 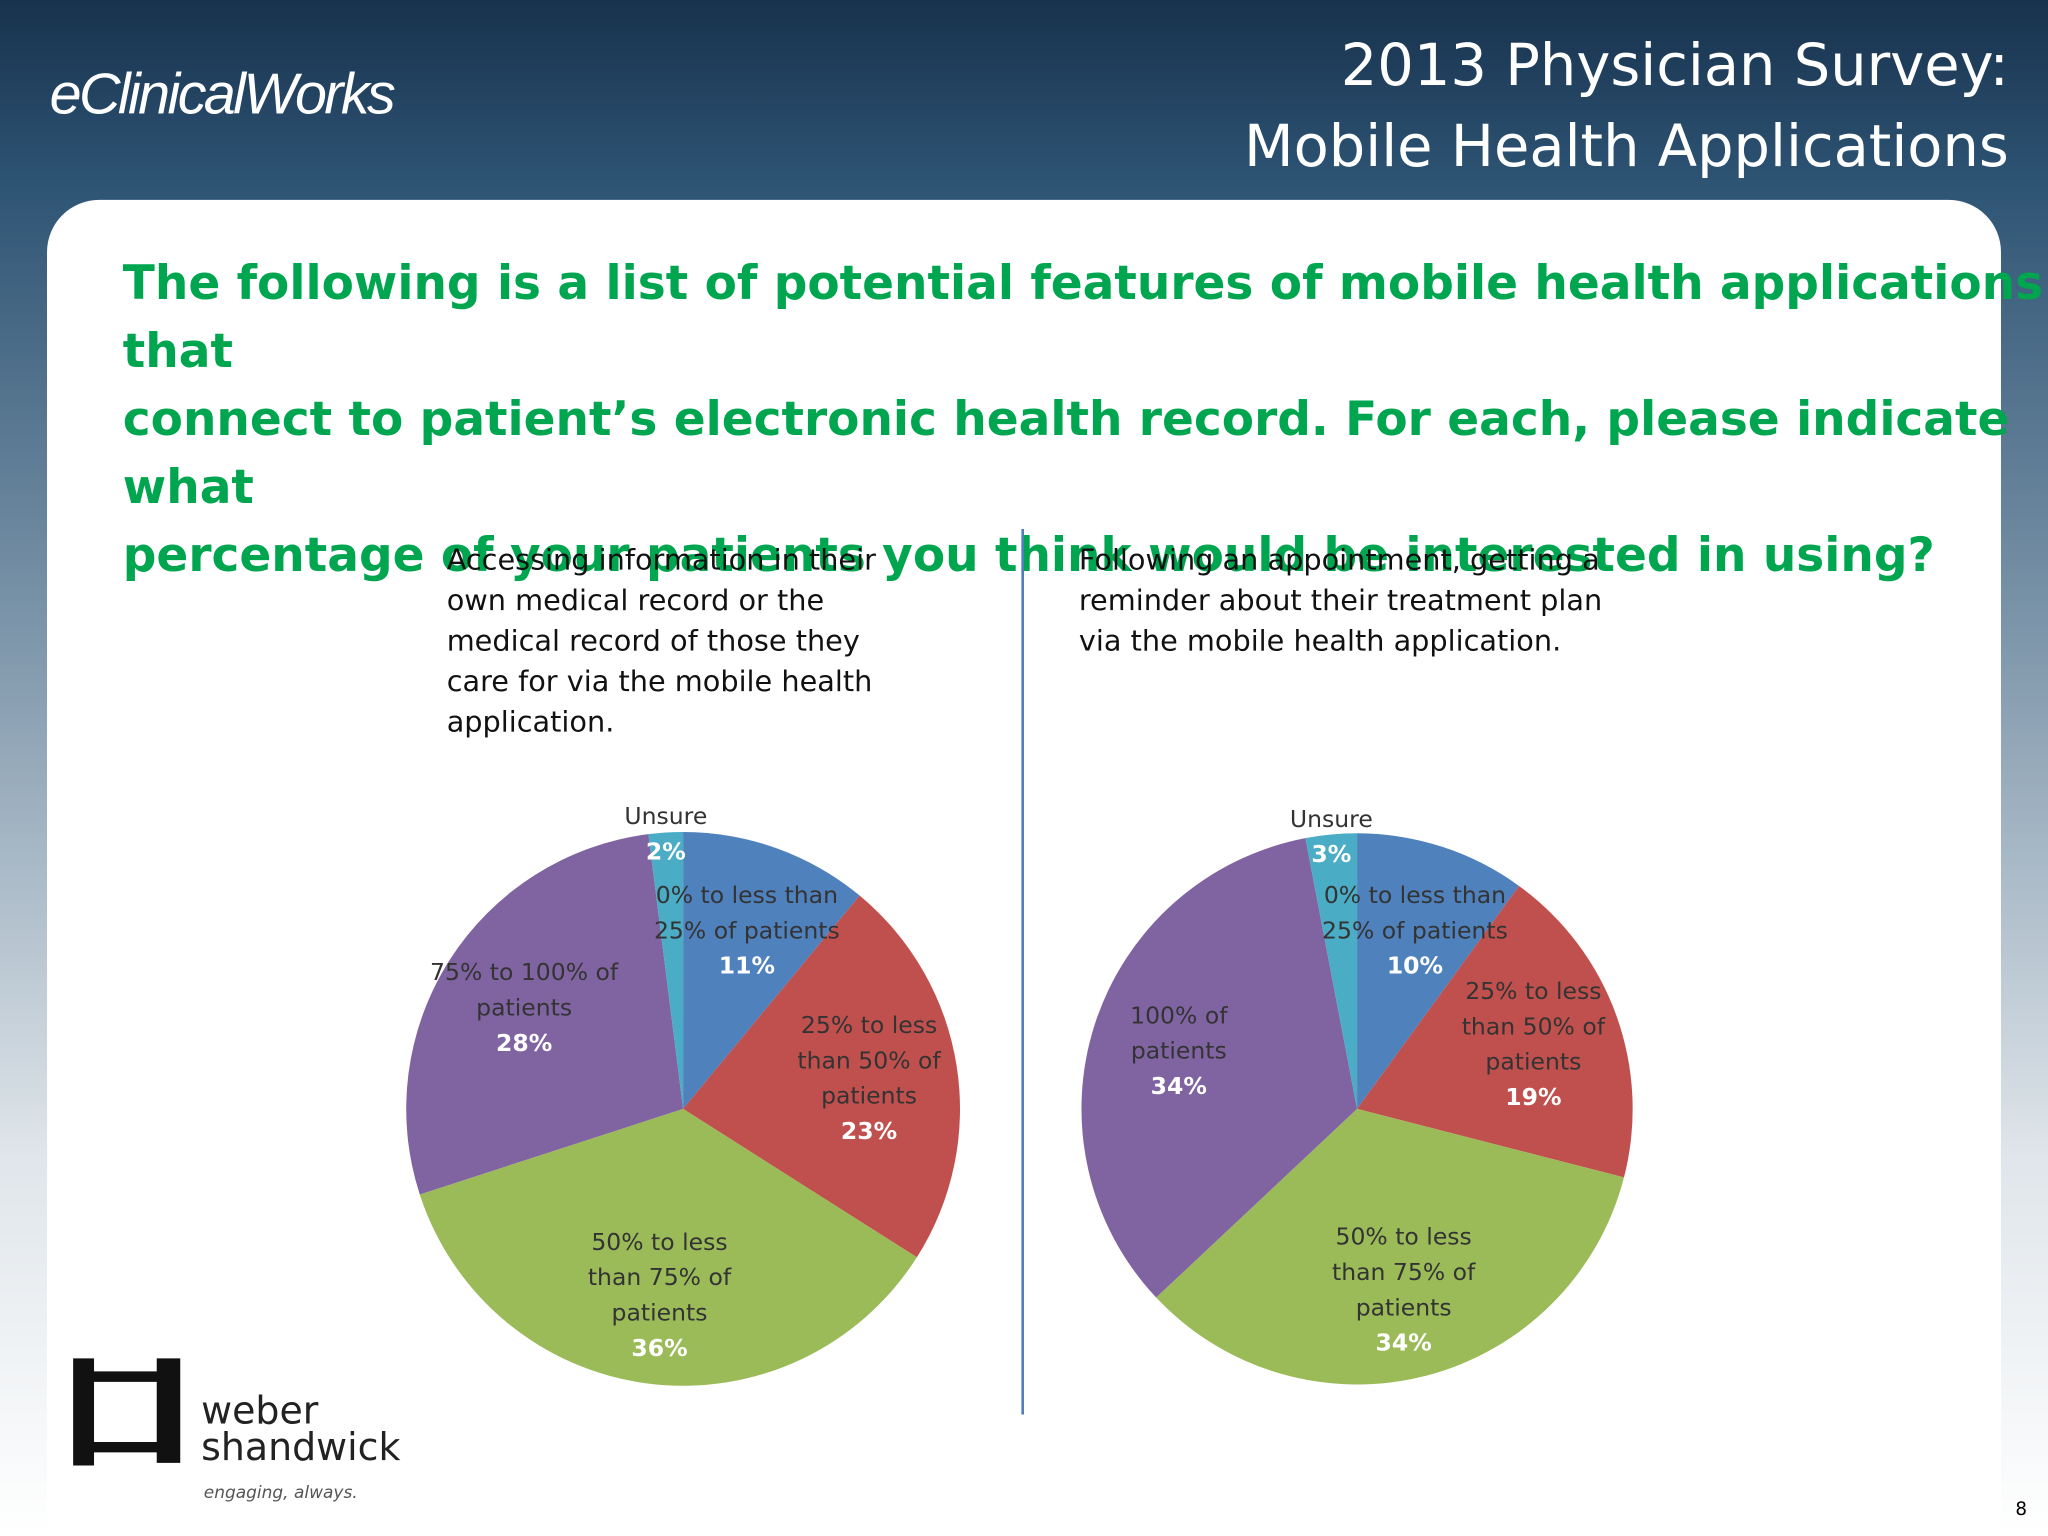 What do you see at coordinates (1179, 1033) in the screenshot?
I see `slice-category: 100% of patients` at bounding box center [1179, 1033].